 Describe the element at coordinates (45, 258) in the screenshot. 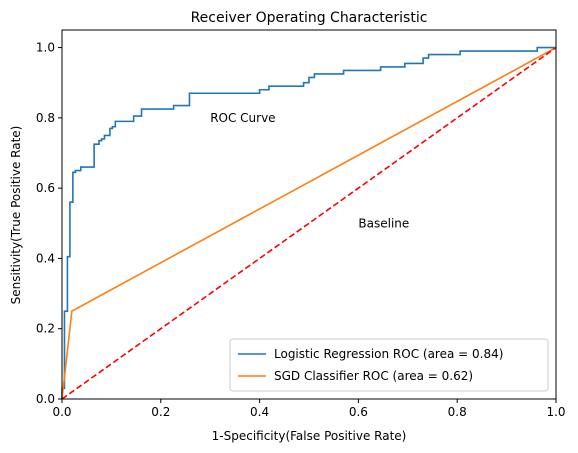

I see `y-tick-label: 0.4` at that location.